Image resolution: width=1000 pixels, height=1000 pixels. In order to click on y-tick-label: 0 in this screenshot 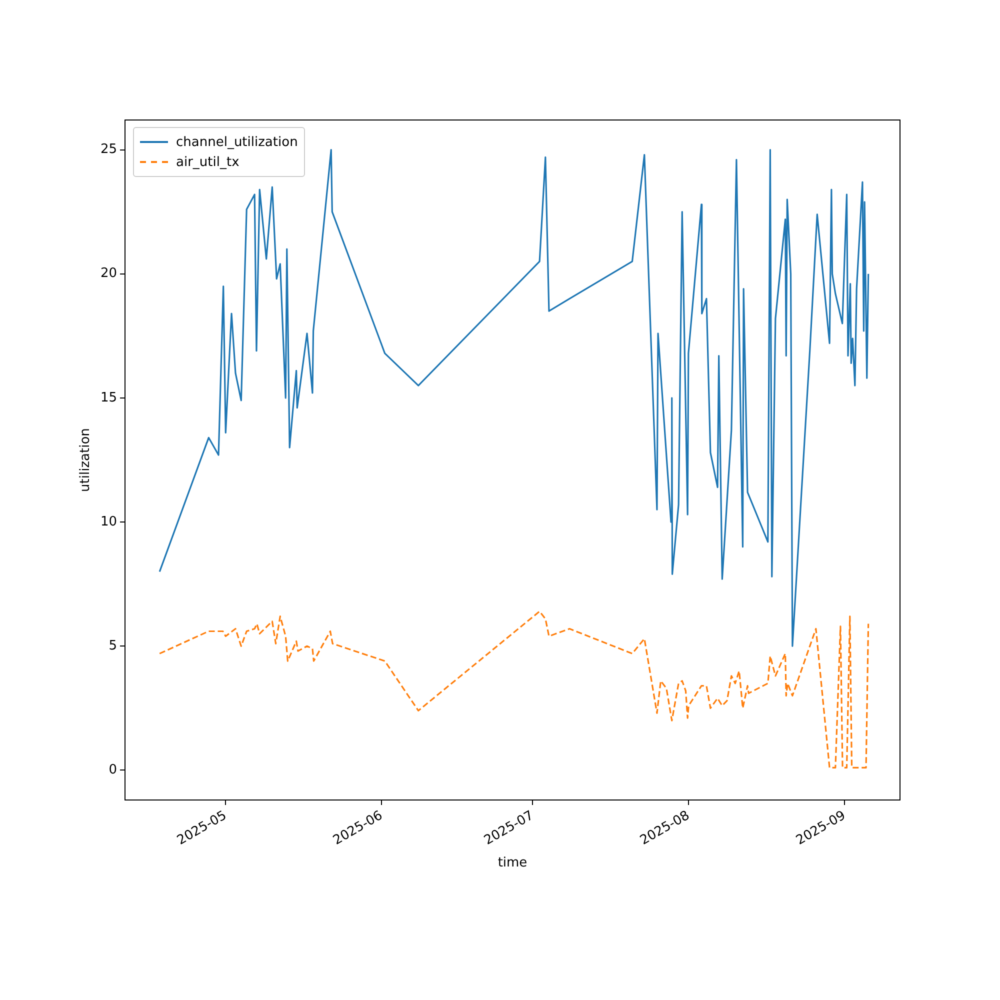, I will do `click(112, 770)`.